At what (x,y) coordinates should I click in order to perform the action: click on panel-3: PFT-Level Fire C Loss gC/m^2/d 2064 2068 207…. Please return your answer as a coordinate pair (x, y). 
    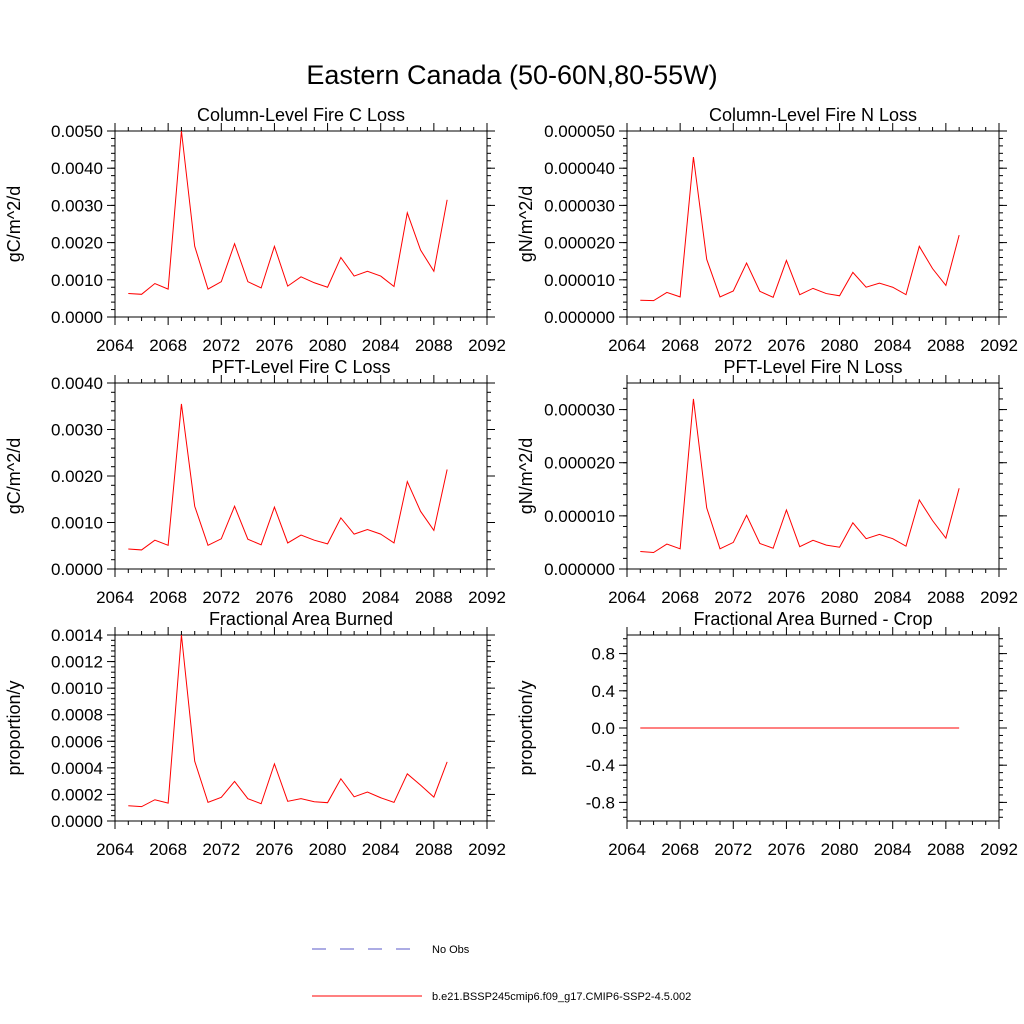
    Looking at the image, I should click on (255, 482).